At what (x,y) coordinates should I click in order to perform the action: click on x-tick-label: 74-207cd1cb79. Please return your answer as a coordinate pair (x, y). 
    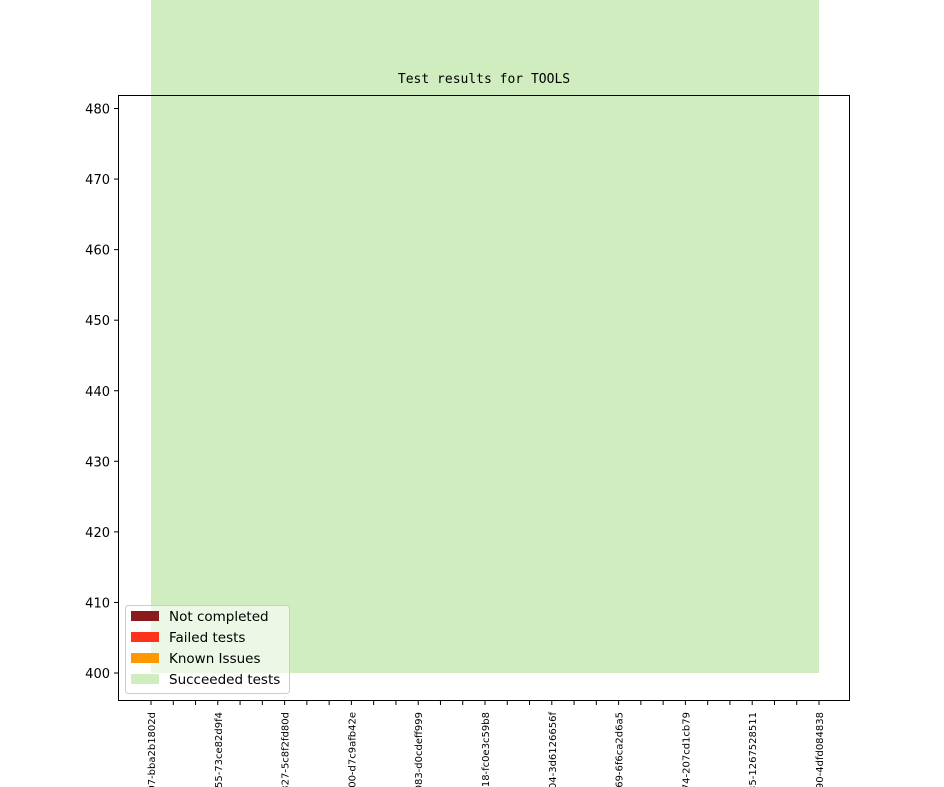
    Looking at the image, I should click on (686, 749).